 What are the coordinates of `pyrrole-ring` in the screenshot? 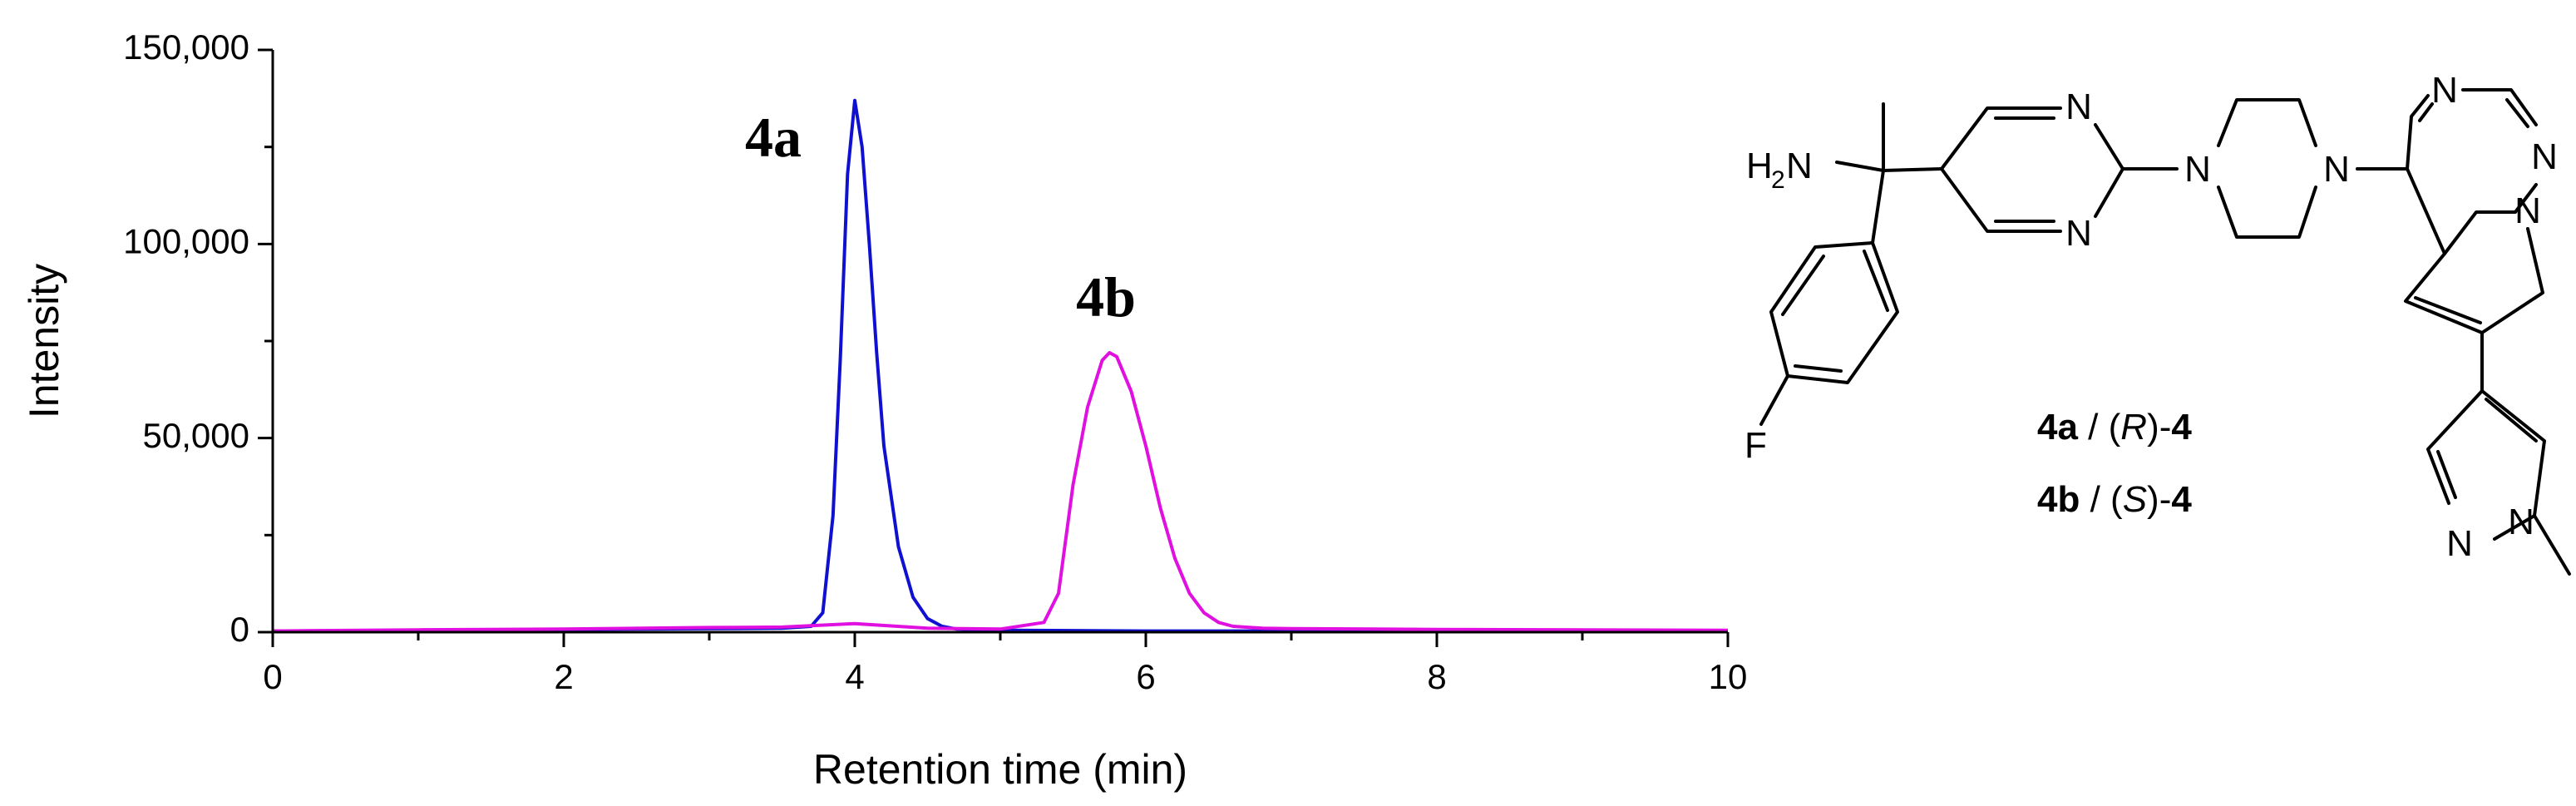 It's located at (2474, 280).